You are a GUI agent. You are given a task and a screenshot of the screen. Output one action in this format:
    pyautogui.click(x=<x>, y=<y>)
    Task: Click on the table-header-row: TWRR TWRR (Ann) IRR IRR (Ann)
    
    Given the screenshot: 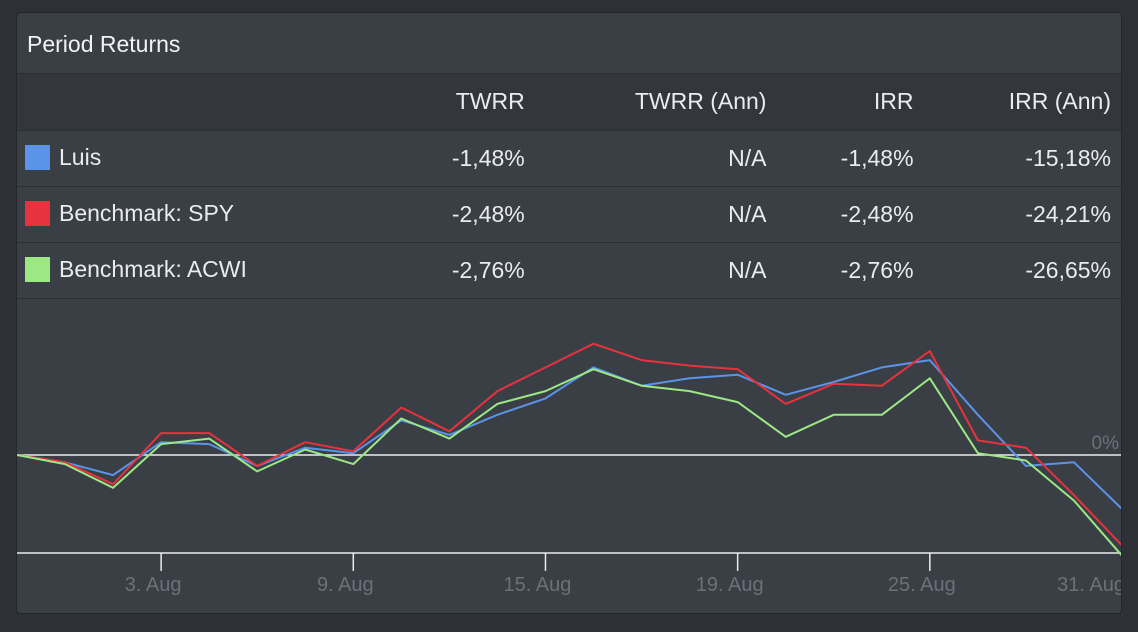 What is the action you would take?
    pyautogui.click(x=569, y=102)
    